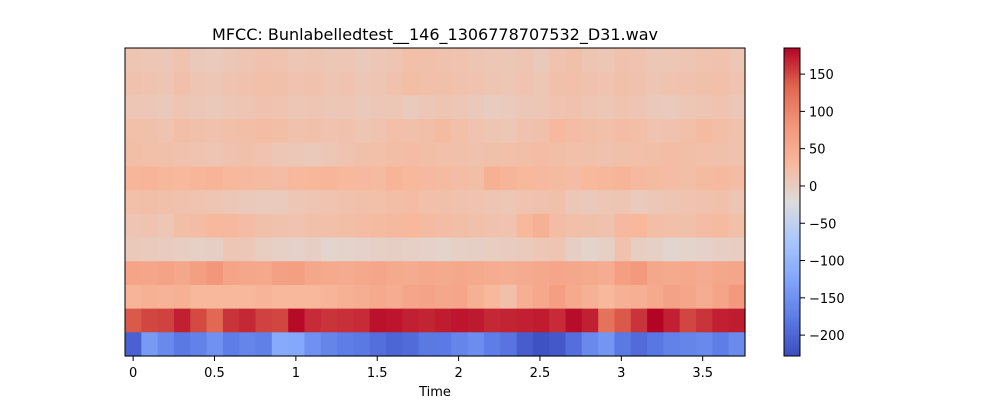  What do you see at coordinates (827, 299) in the screenshot?
I see `colorbar-tick-label: −150` at bounding box center [827, 299].